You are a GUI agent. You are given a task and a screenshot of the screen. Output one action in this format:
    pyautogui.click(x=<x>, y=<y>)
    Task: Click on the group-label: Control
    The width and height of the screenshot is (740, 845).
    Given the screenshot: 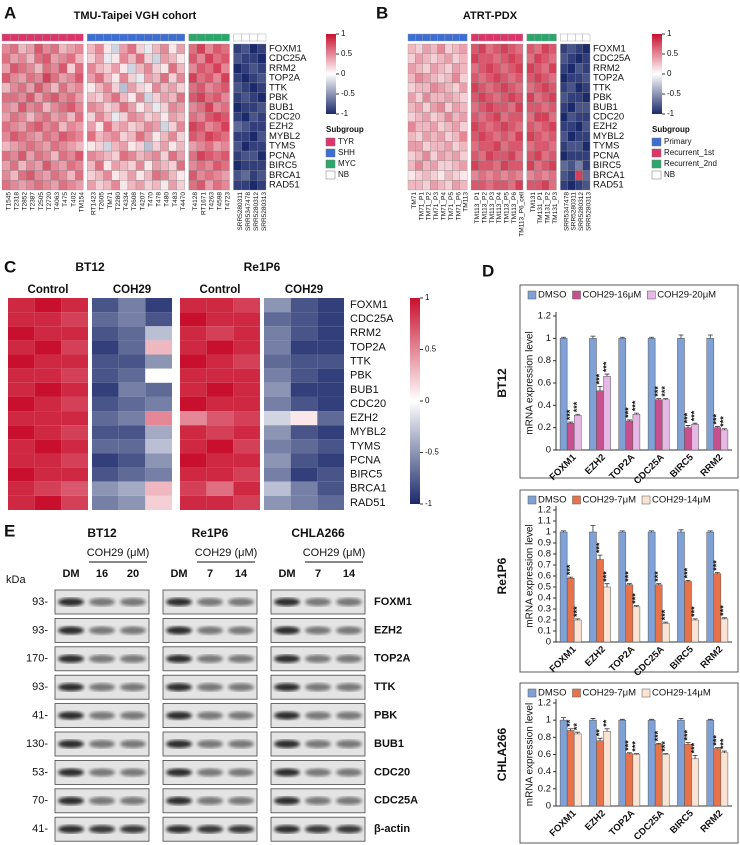 What is the action you would take?
    pyautogui.click(x=220, y=290)
    